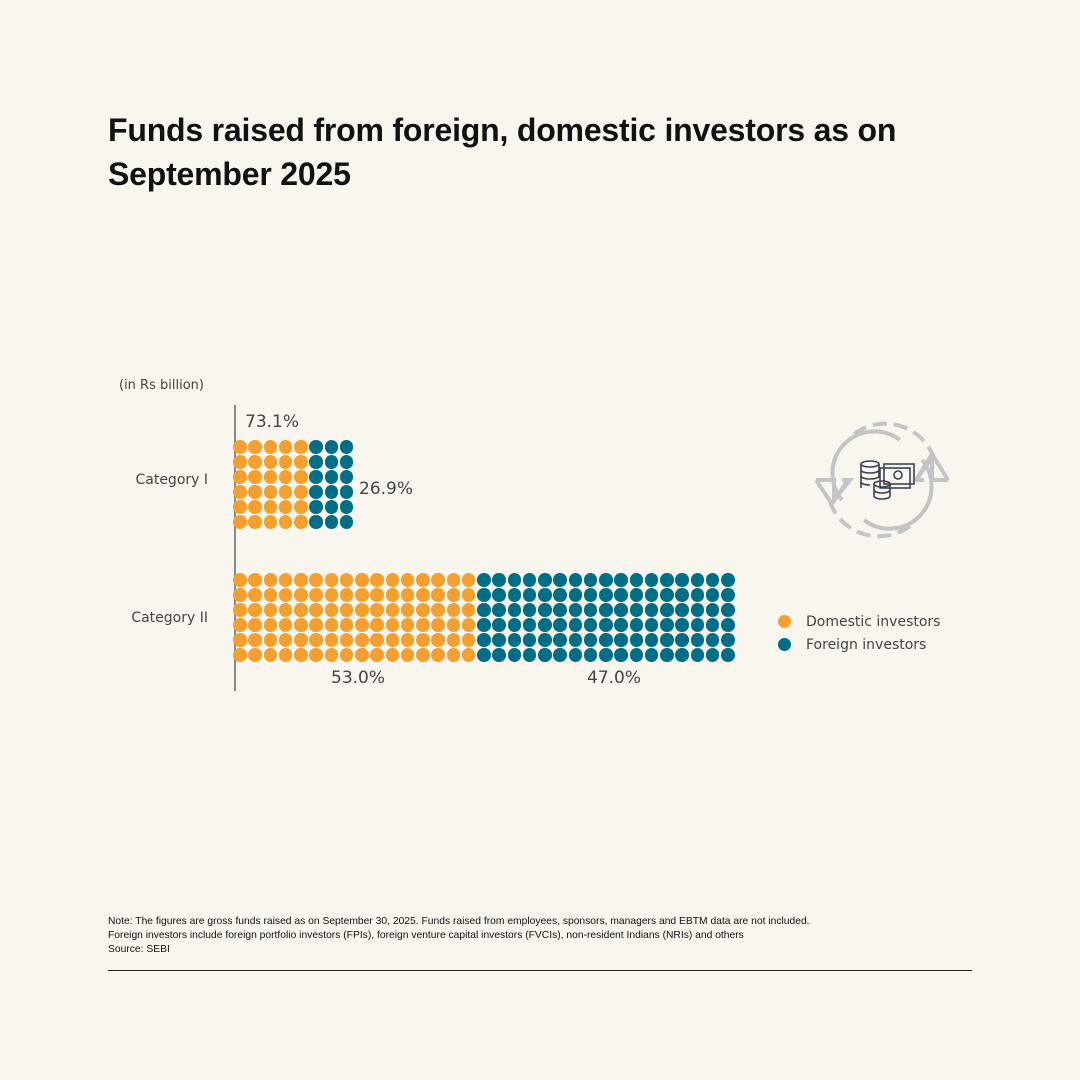  What do you see at coordinates (882, 480) in the screenshot?
I see `money-exchange-cycle-icon` at bounding box center [882, 480].